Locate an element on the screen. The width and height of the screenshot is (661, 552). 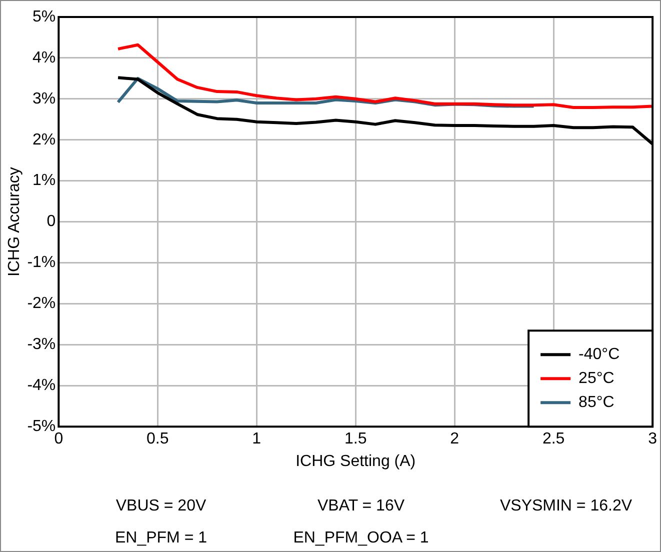
x-tick-label: 0.5 is located at coordinates (157, 439).